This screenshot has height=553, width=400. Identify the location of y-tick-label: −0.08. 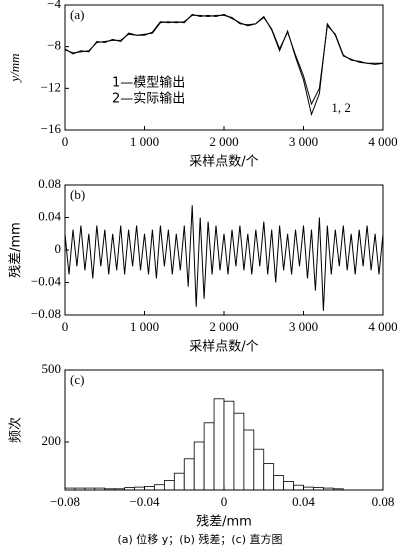
(46, 313).